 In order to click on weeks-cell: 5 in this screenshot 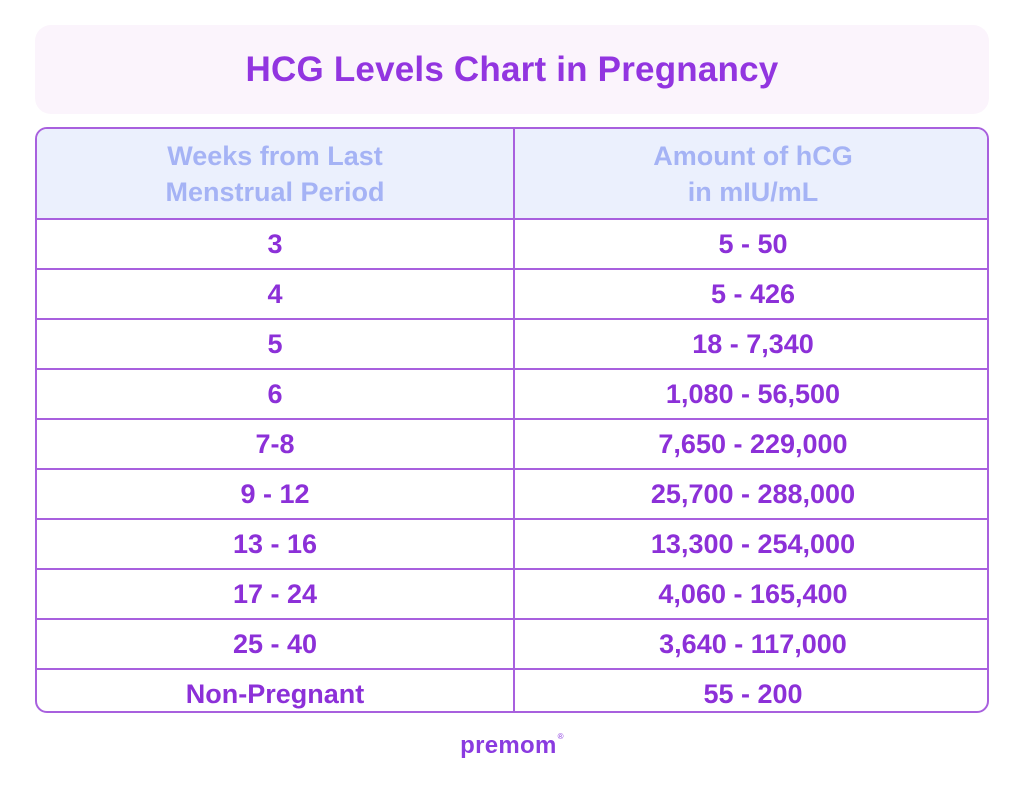, I will do `click(275, 343)`.